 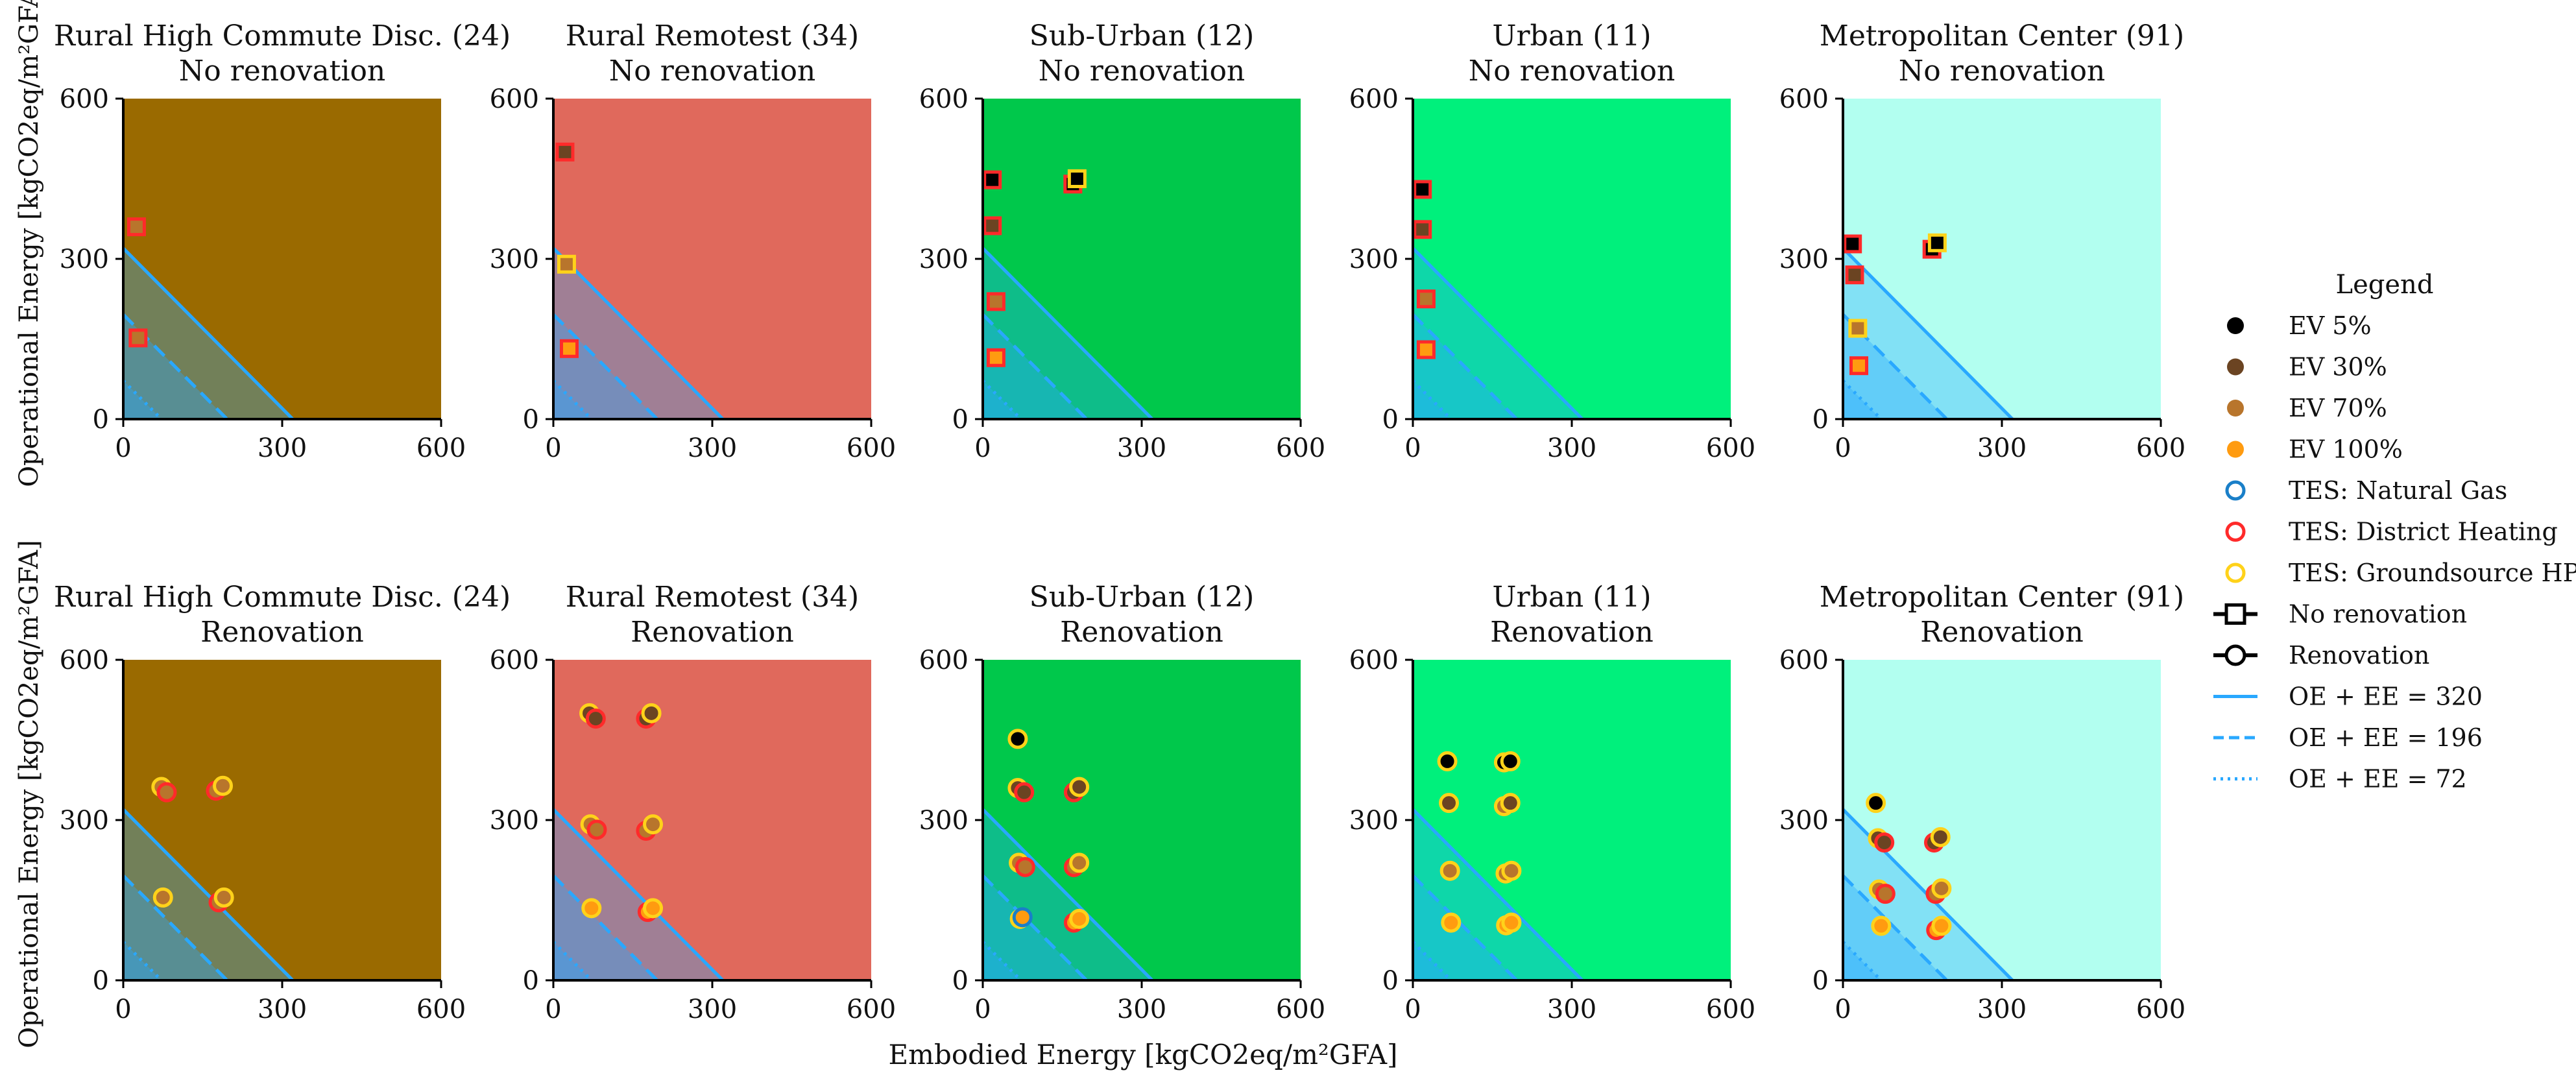 I want to click on panel-title: Sub-Urban (12), so click(x=1142, y=36).